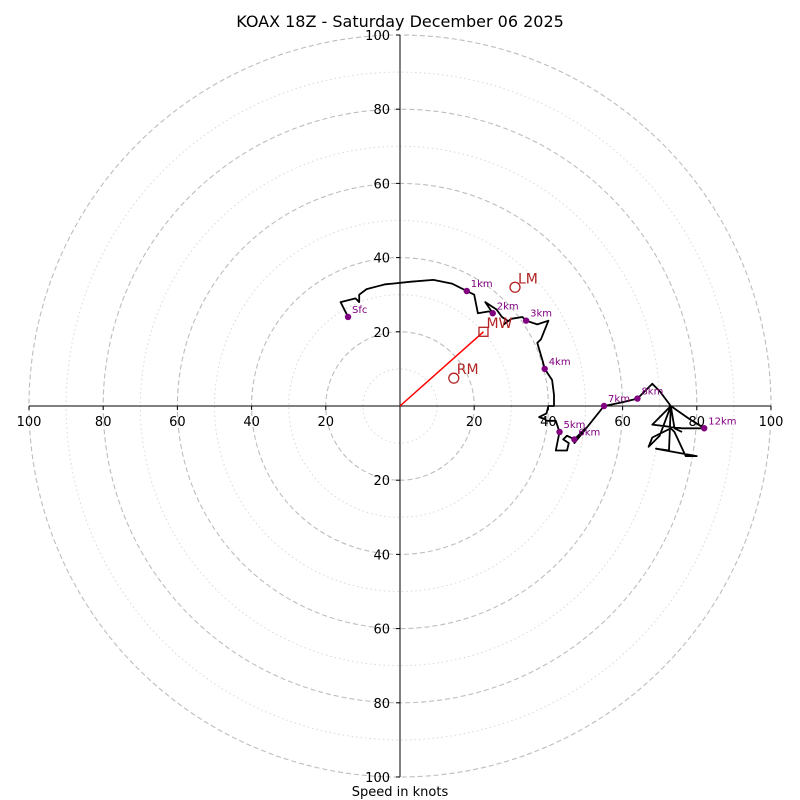  Describe the element at coordinates (652, 392) in the screenshot. I see `height-marker-label: 8km` at that location.